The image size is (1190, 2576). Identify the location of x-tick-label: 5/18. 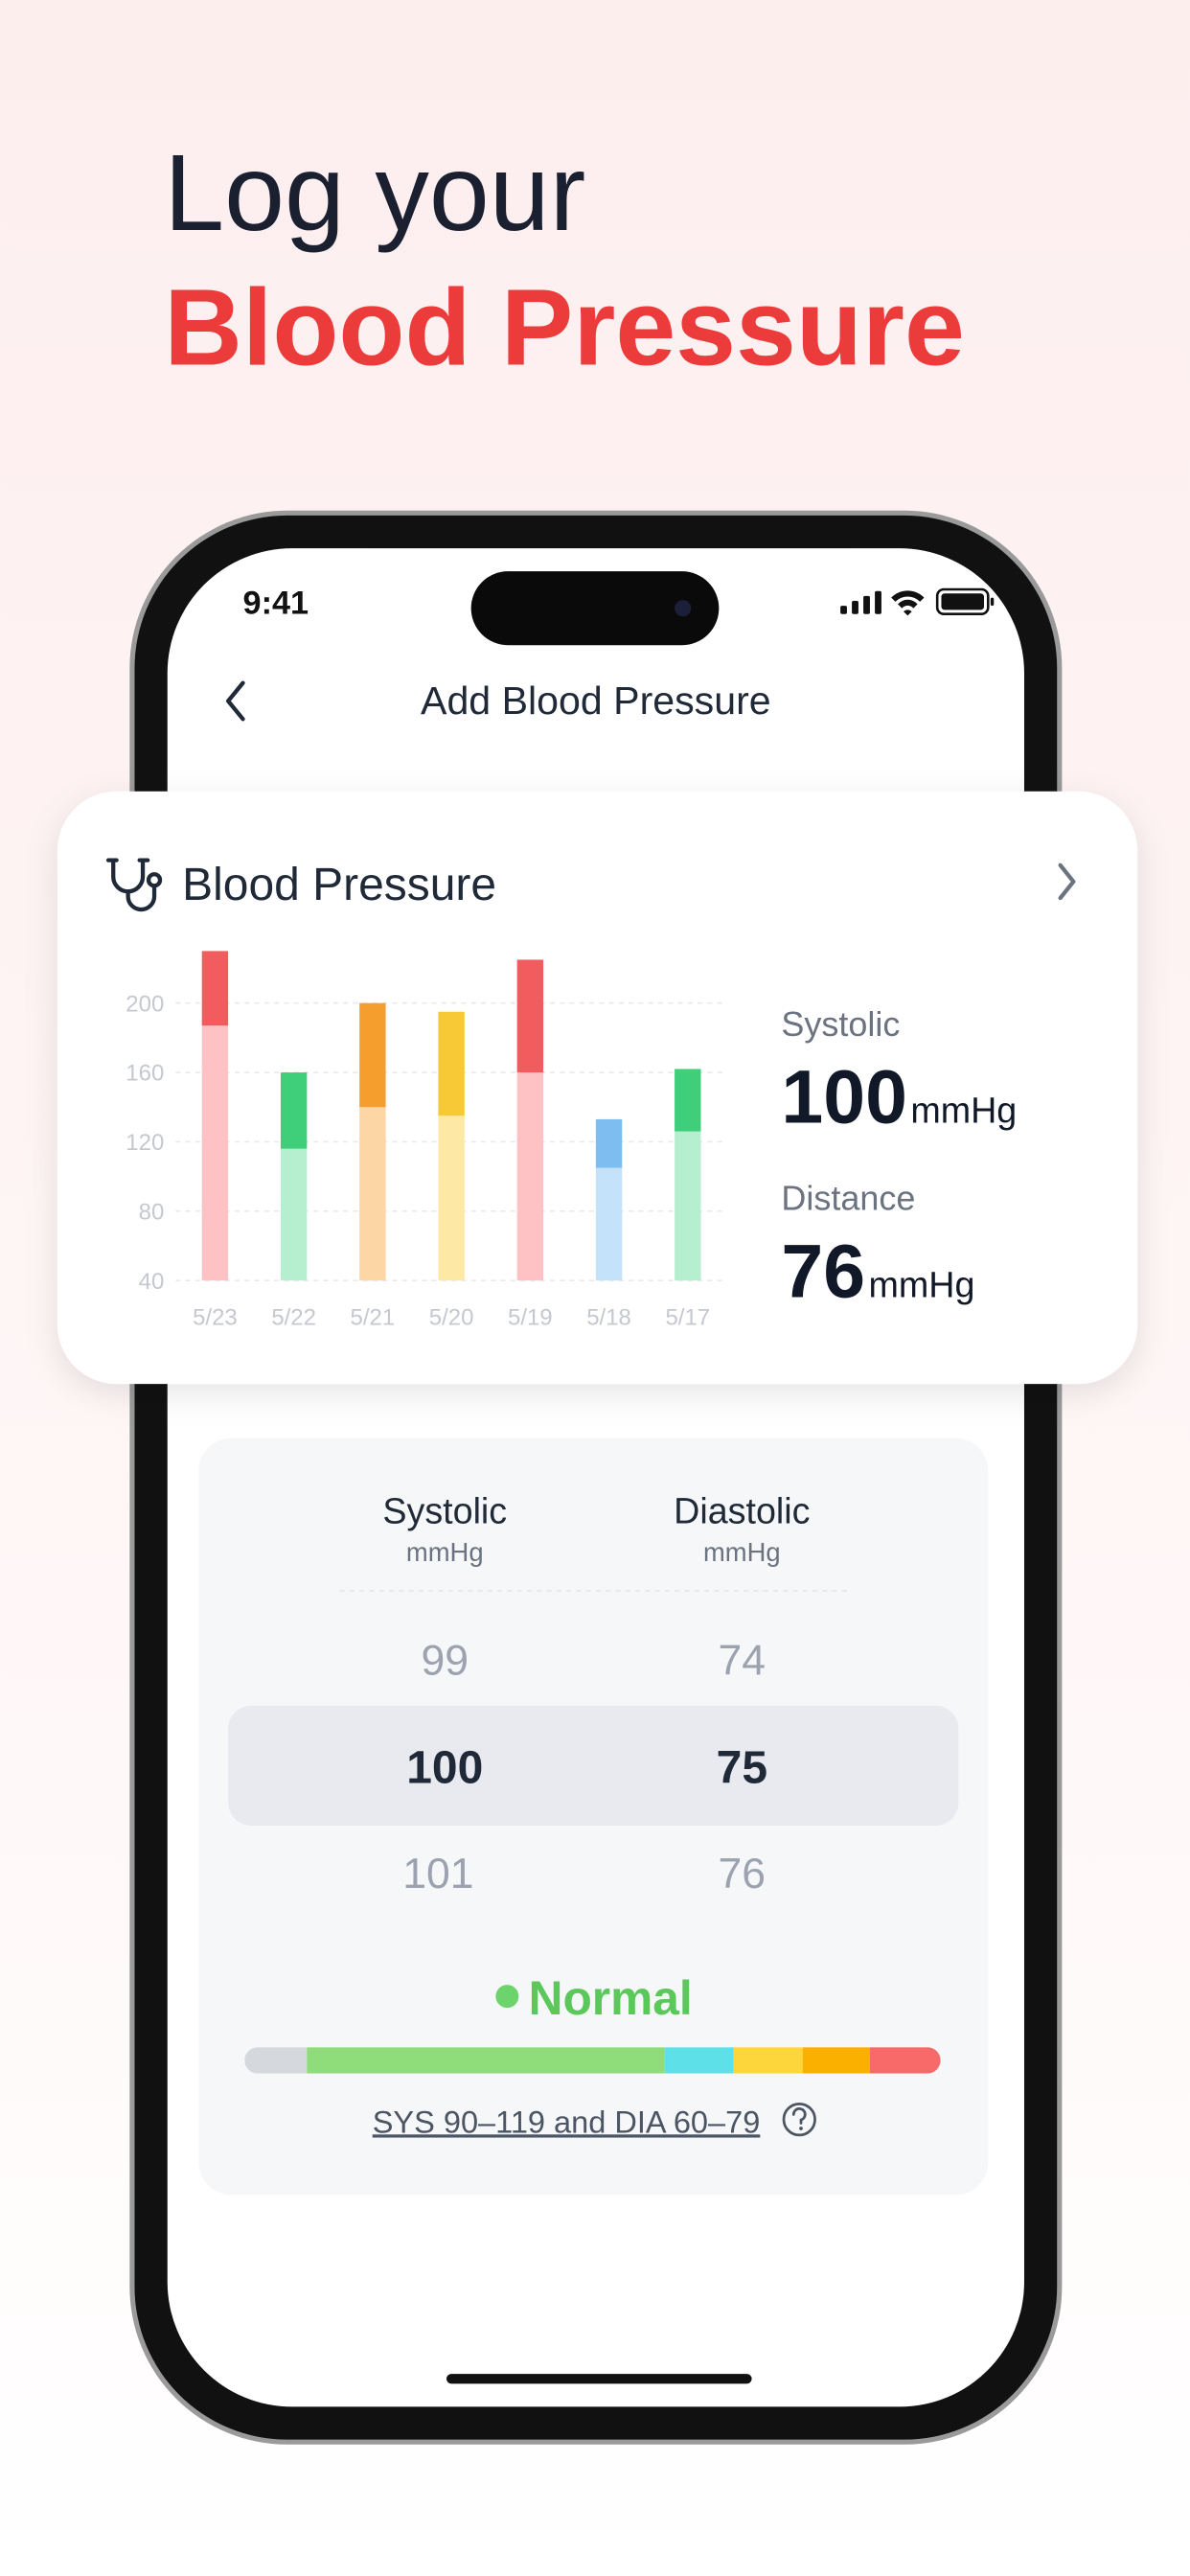
(608, 1317).